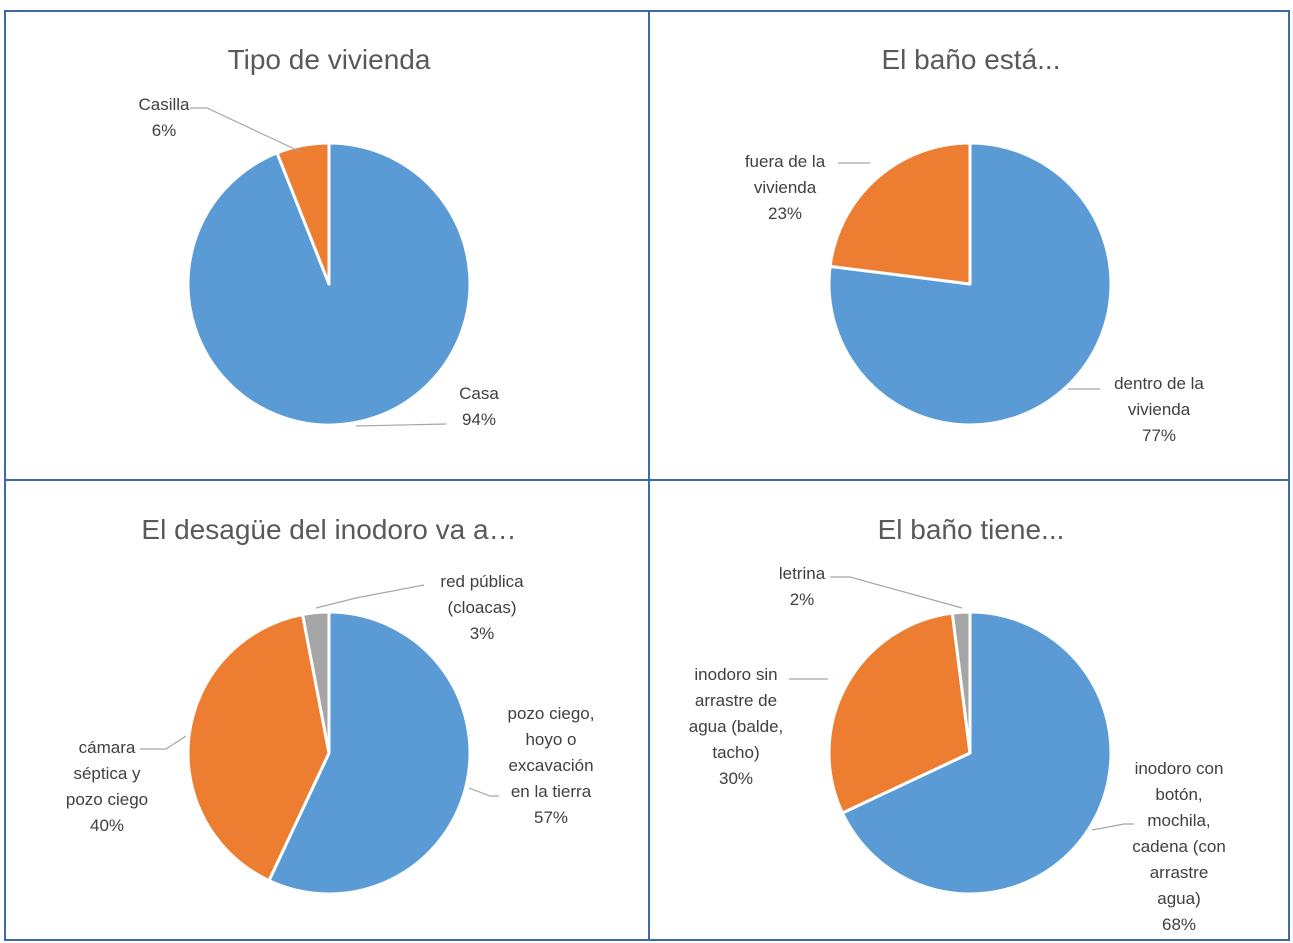  I want to click on data-label: Casa 94%, so click(479, 406).